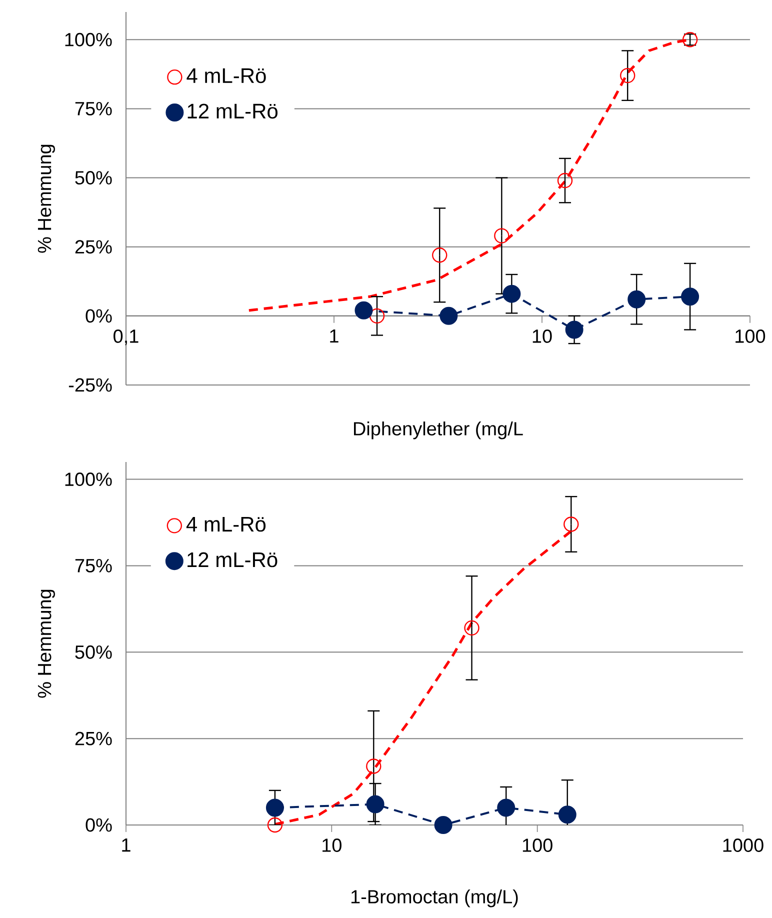 Image resolution: width=772 pixels, height=918 pixels. What do you see at coordinates (743, 845) in the screenshot?
I see `x-tick-label: 1000` at bounding box center [743, 845].